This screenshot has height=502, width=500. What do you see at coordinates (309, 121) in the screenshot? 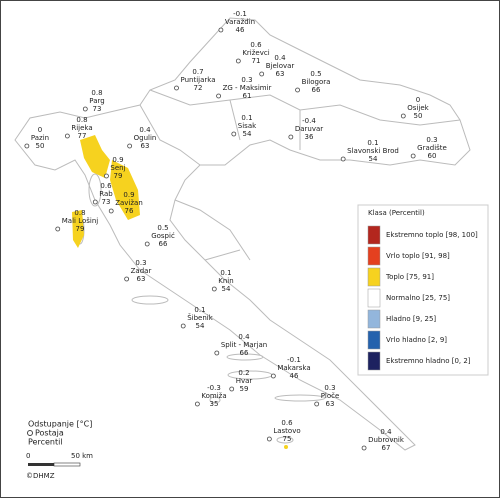
I see `station-deviation: -0.4` at bounding box center [309, 121].